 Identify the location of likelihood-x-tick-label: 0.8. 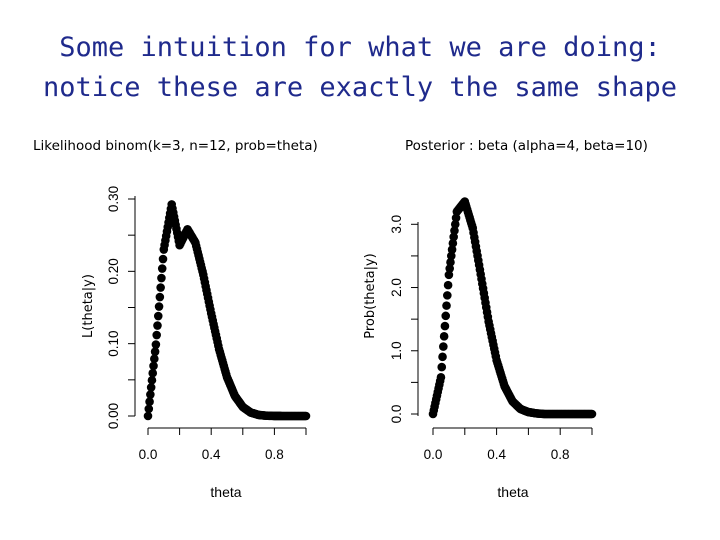
(274, 454).